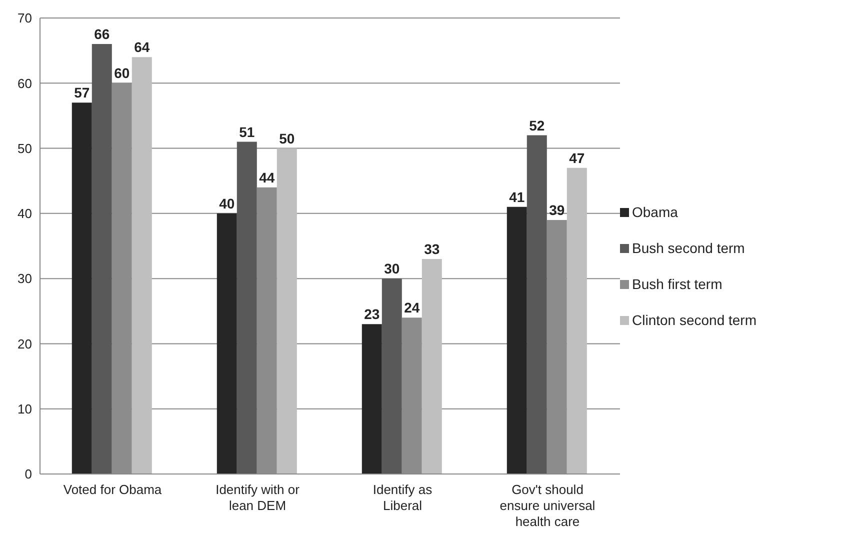 The height and width of the screenshot is (552, 853). I want to click on y-tick-label: 50, so click(25, 148).